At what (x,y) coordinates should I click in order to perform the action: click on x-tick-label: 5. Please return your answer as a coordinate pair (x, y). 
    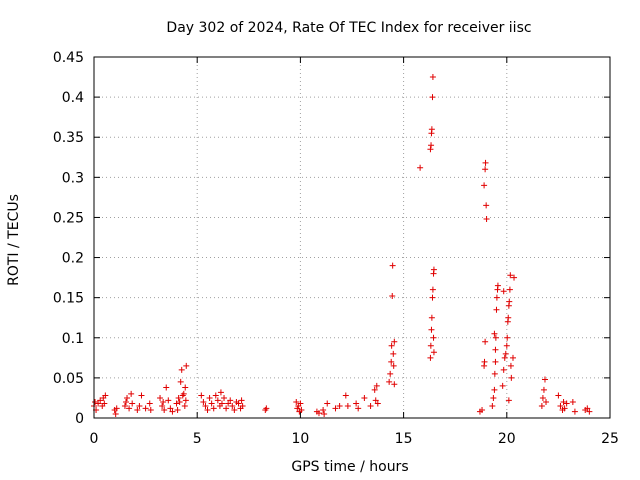
    Looking at the image, I should click on (197, 439).